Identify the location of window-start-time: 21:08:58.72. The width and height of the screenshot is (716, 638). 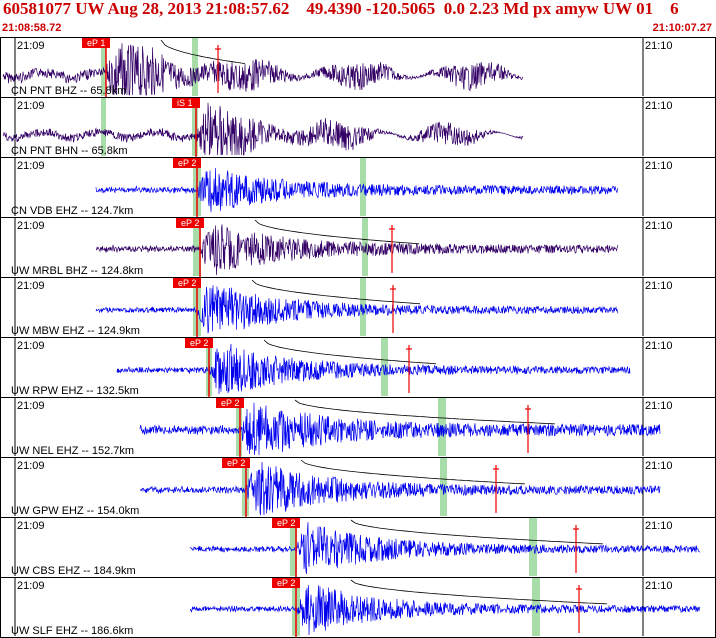
(32, 28).